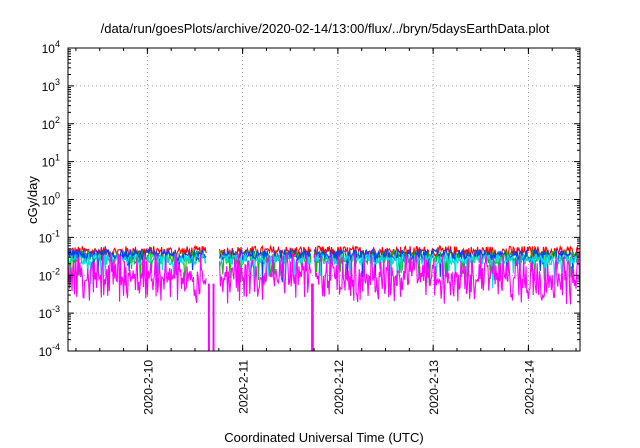 Image resolution: width=640 pixels, height=448 pixels. Describe the element at coordinates (51, 161) in the screenshot. I see `y-tick-label: 10¹` at that location.